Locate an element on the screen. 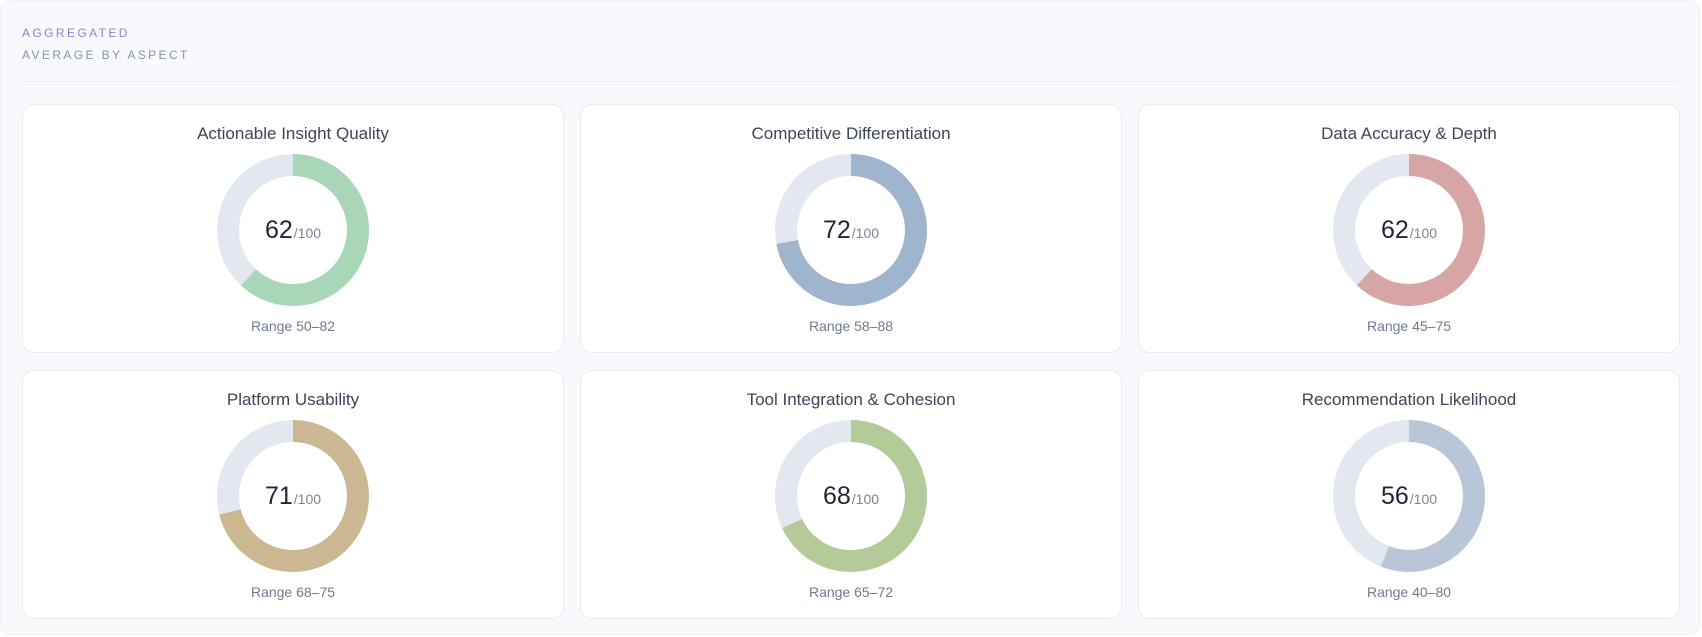 The image size is (1702, 637). score-range: Range 50–82 is located at coordinates (293, 326).